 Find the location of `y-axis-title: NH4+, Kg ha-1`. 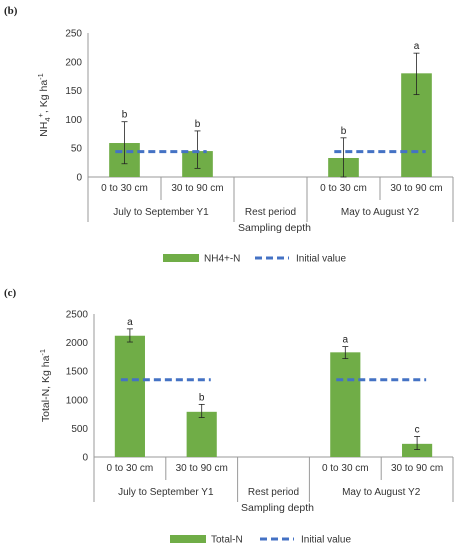

y-axis-title: NH4+, Kg ha-1 is located at coordinates (44, 105).